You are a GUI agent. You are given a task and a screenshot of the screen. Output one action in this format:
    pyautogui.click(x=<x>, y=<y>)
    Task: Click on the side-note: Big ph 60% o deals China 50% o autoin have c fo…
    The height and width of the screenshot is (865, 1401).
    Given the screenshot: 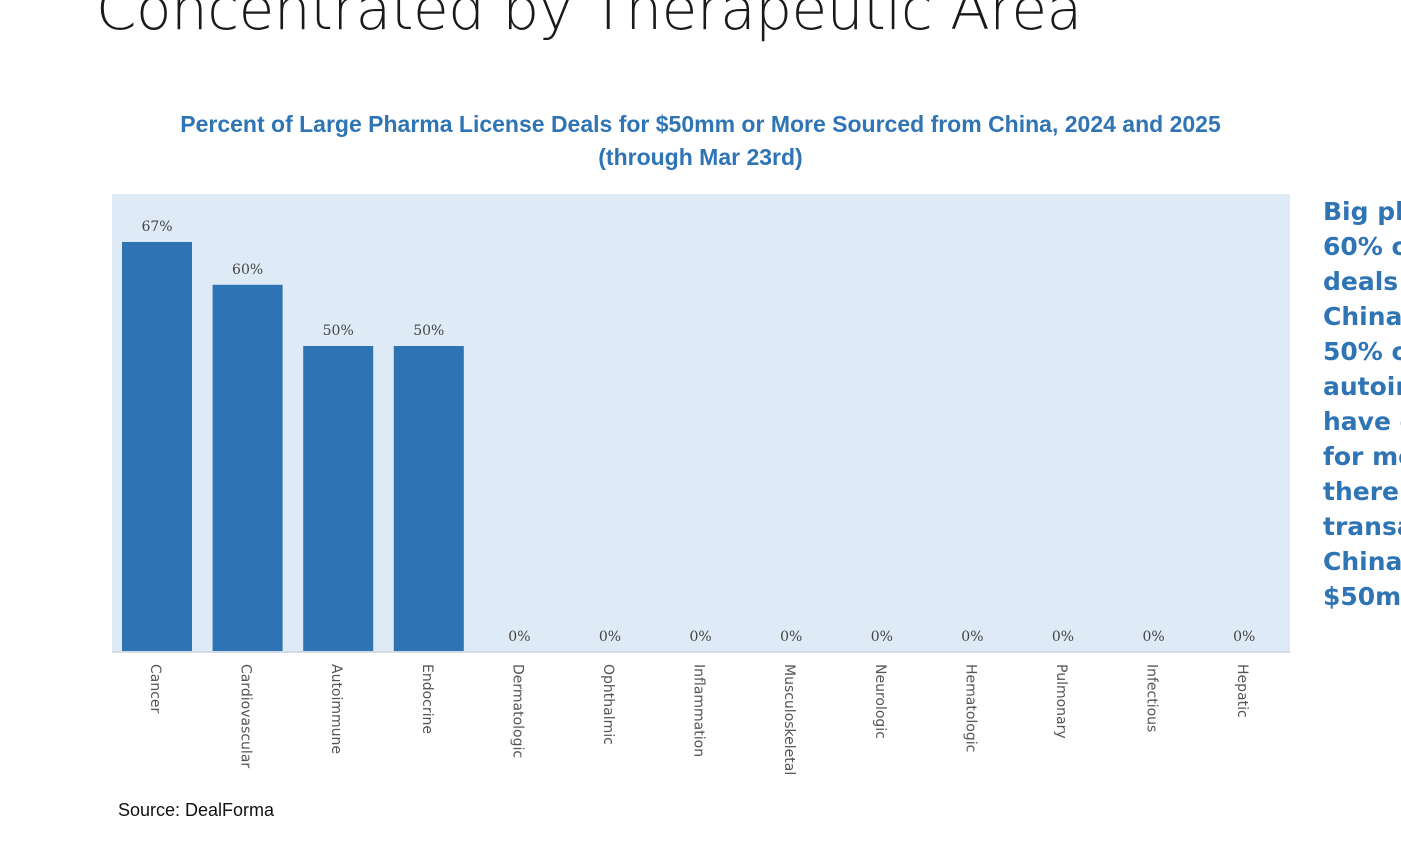 What is the action you would take?
    pyautogui.click(x=1362, y=404)
    